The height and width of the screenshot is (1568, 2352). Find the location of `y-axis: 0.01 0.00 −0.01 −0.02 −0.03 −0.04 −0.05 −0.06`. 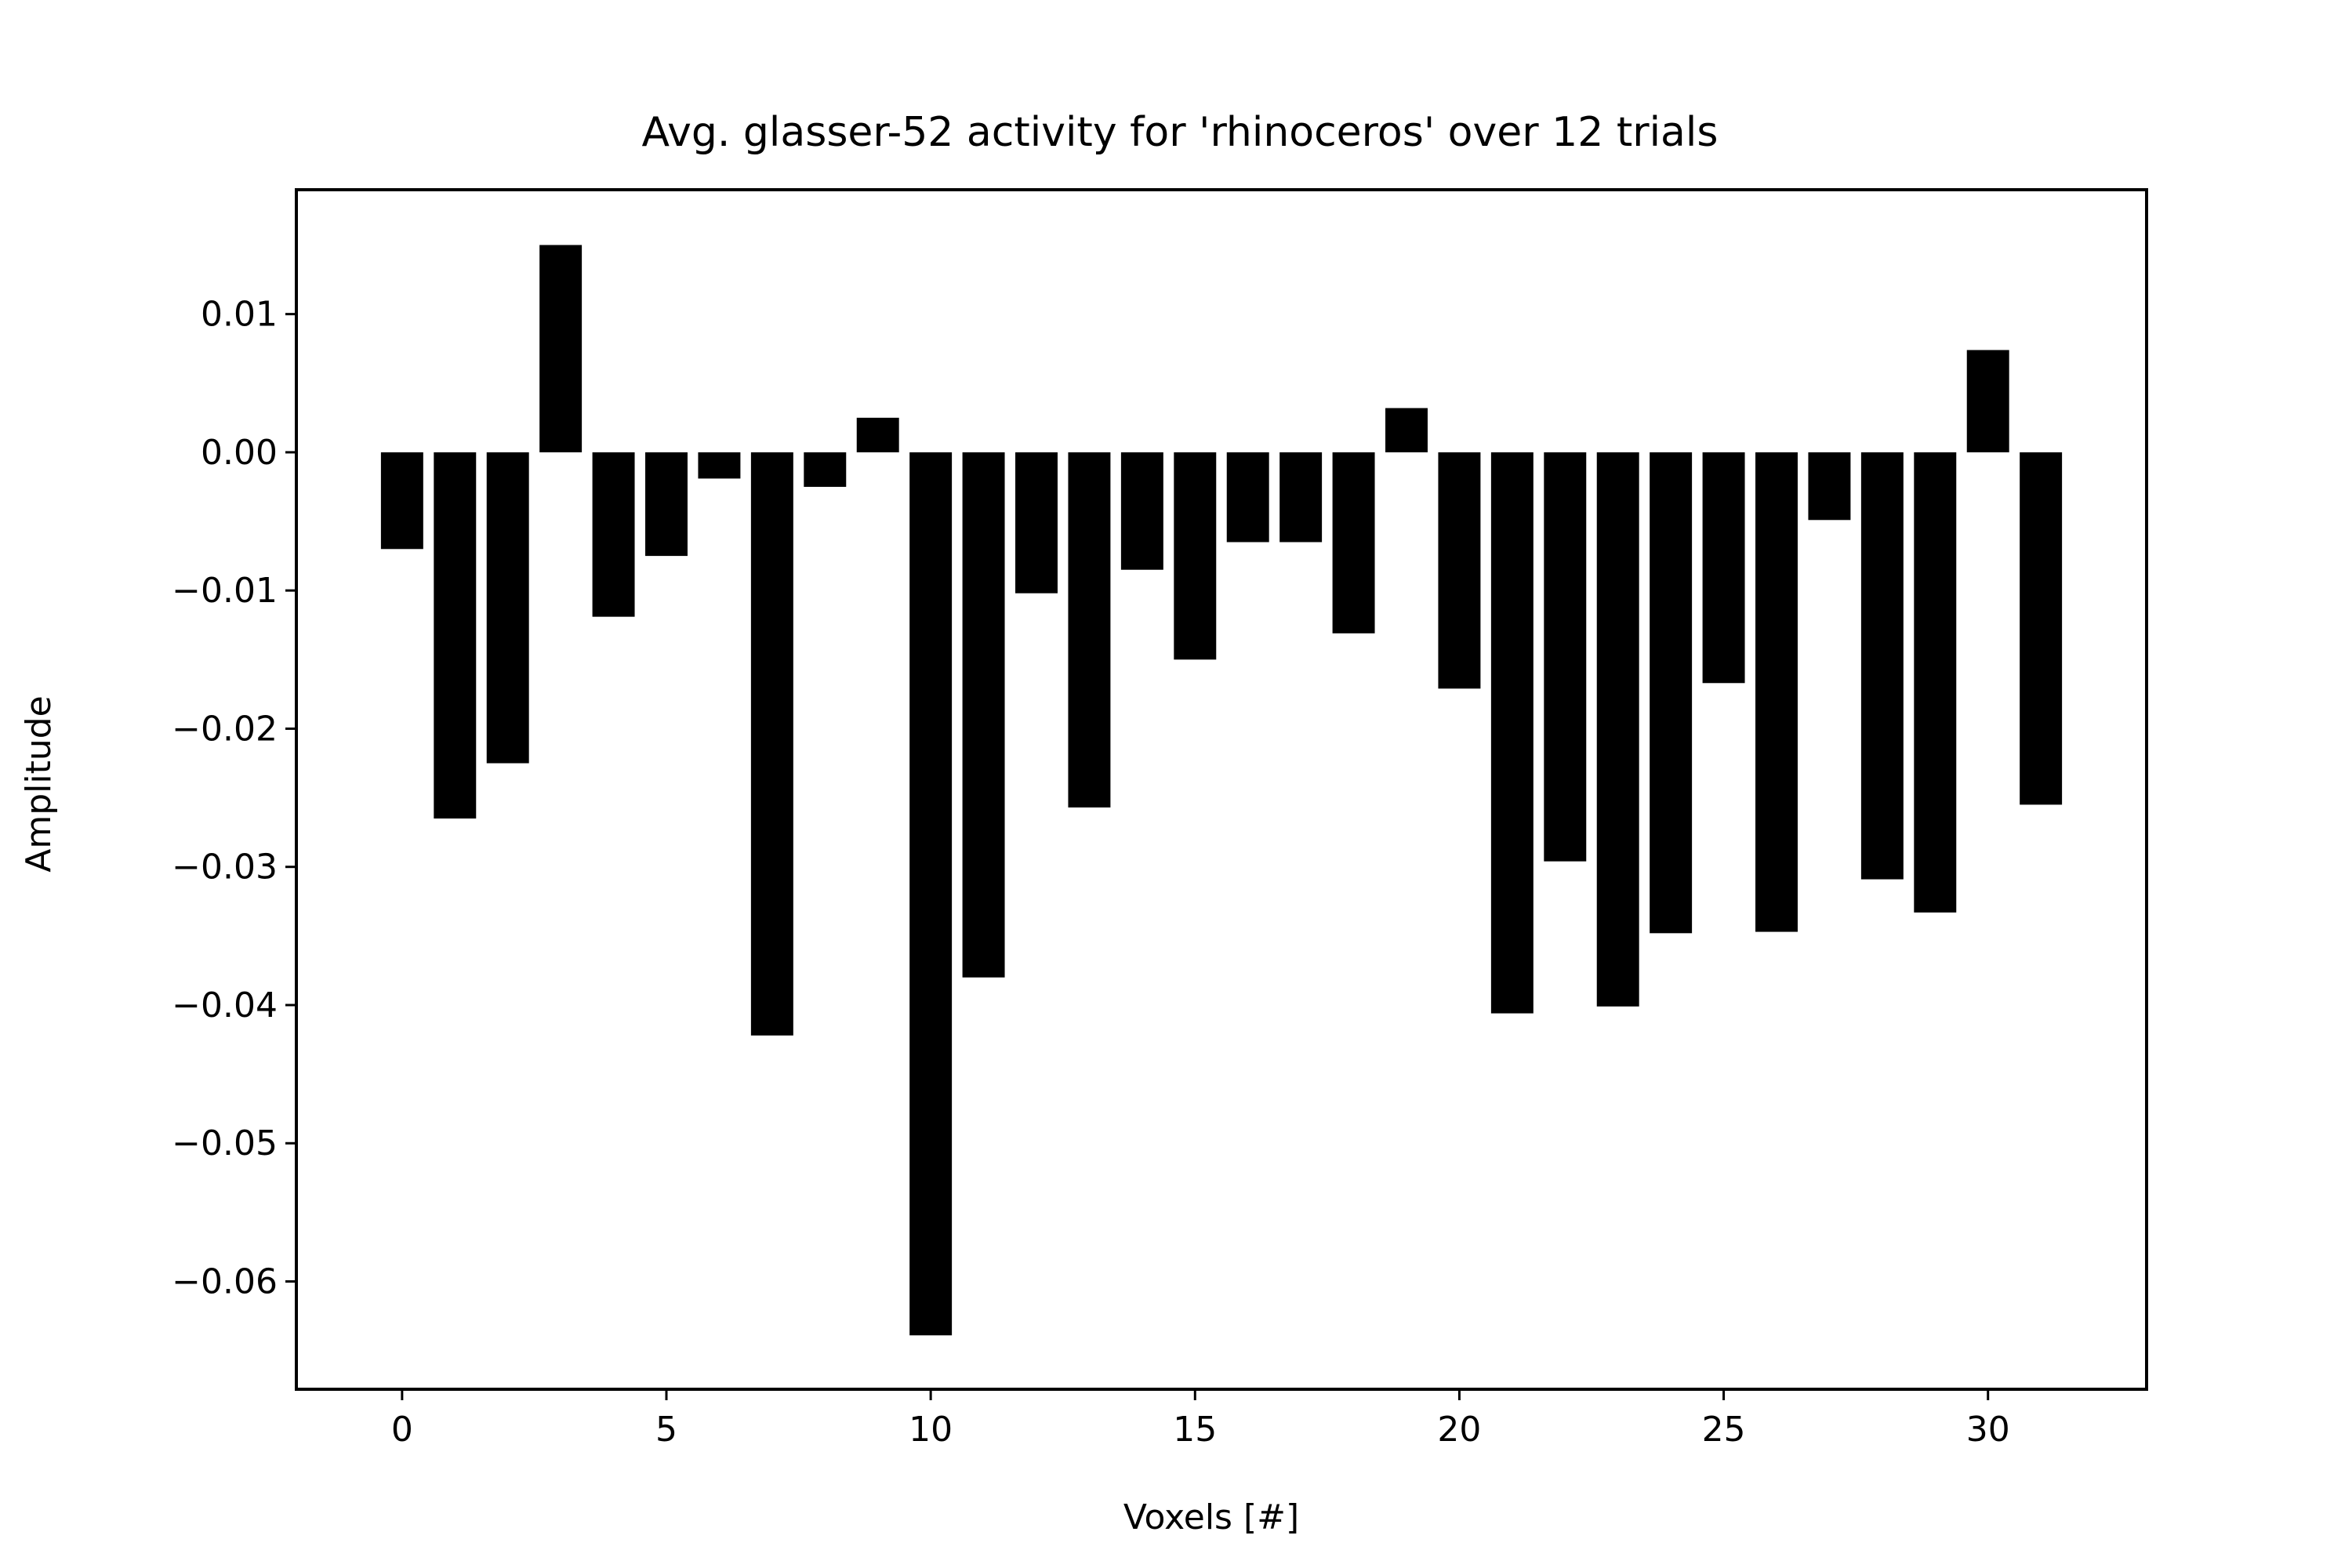

y-axis: 0.01 0.00 −0.01 −0.02 −0.03 −0.04 −0.05 −0.06 is located at coordinates (234, 798).